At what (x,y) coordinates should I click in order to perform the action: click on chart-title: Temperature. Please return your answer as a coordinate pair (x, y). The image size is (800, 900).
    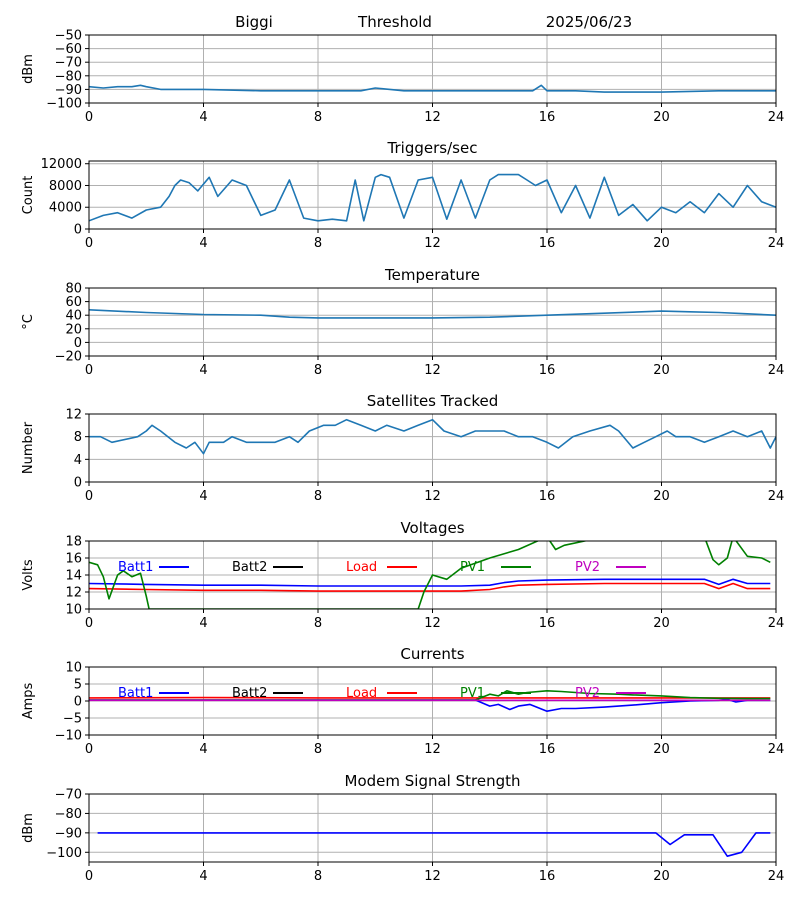
    Looking at the image, I should click on (432, 275).